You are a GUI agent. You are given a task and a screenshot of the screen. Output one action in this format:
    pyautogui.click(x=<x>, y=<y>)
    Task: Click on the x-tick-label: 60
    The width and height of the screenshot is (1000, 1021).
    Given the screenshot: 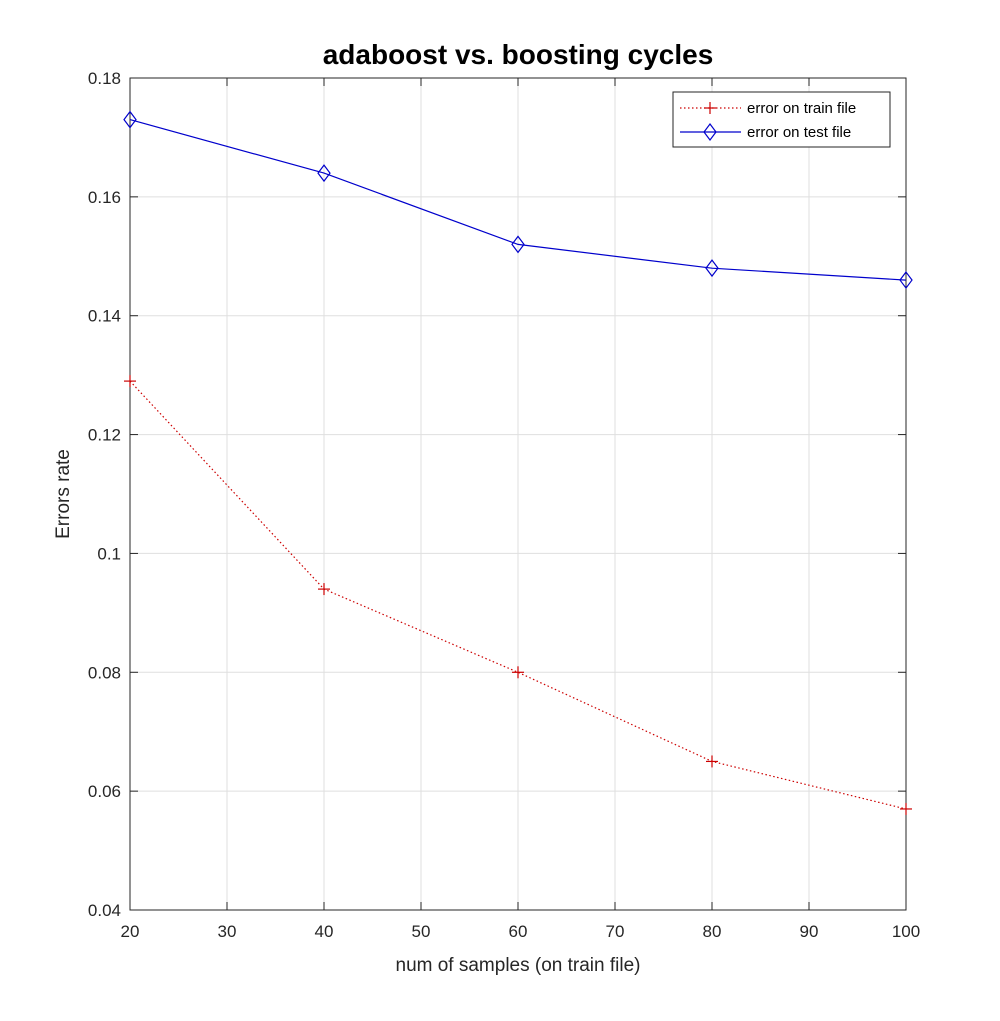 What is the action you would take?
    pyautogui.click(x=518, y=931)
    